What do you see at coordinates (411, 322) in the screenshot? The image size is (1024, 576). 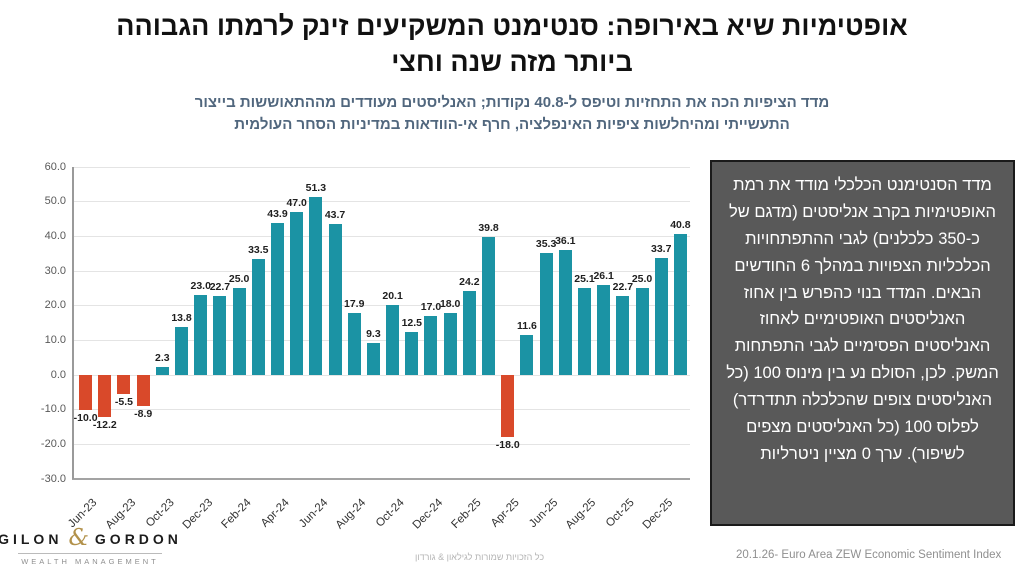 I see `bar-value-label: 12.5` at bounding box center [411, 322].